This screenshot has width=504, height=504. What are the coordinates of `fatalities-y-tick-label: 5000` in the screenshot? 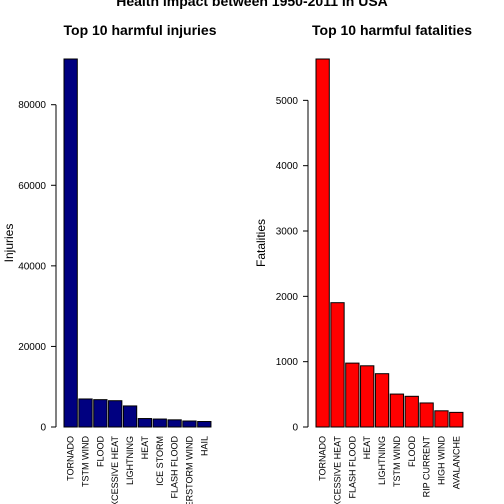 It's located at (287, 101).